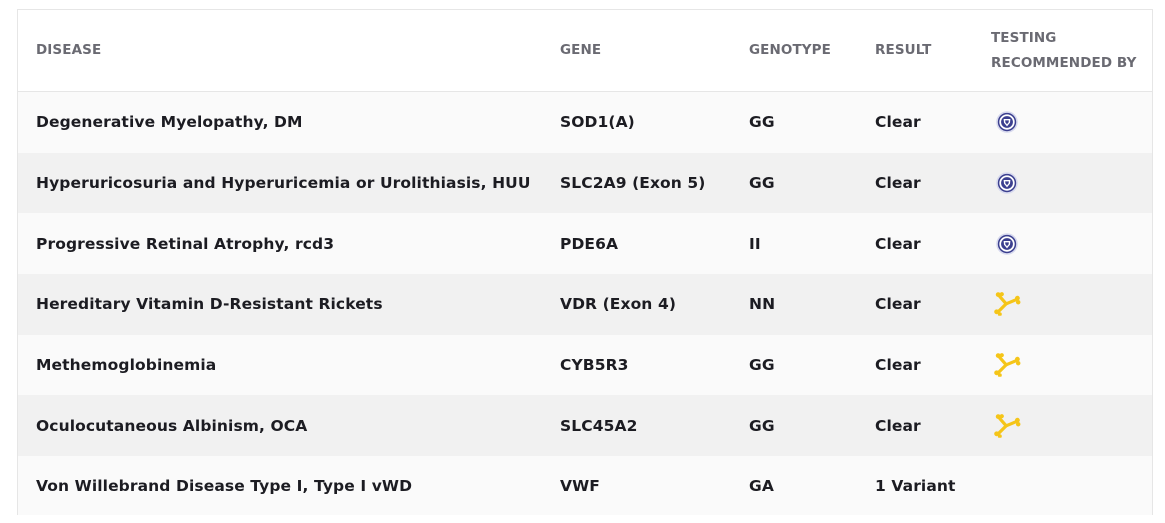  What do you see at coordinates (597, 122) in the screenshot?
I see `cell-gene: SOD1(A)` at bounding box center [597, 122].